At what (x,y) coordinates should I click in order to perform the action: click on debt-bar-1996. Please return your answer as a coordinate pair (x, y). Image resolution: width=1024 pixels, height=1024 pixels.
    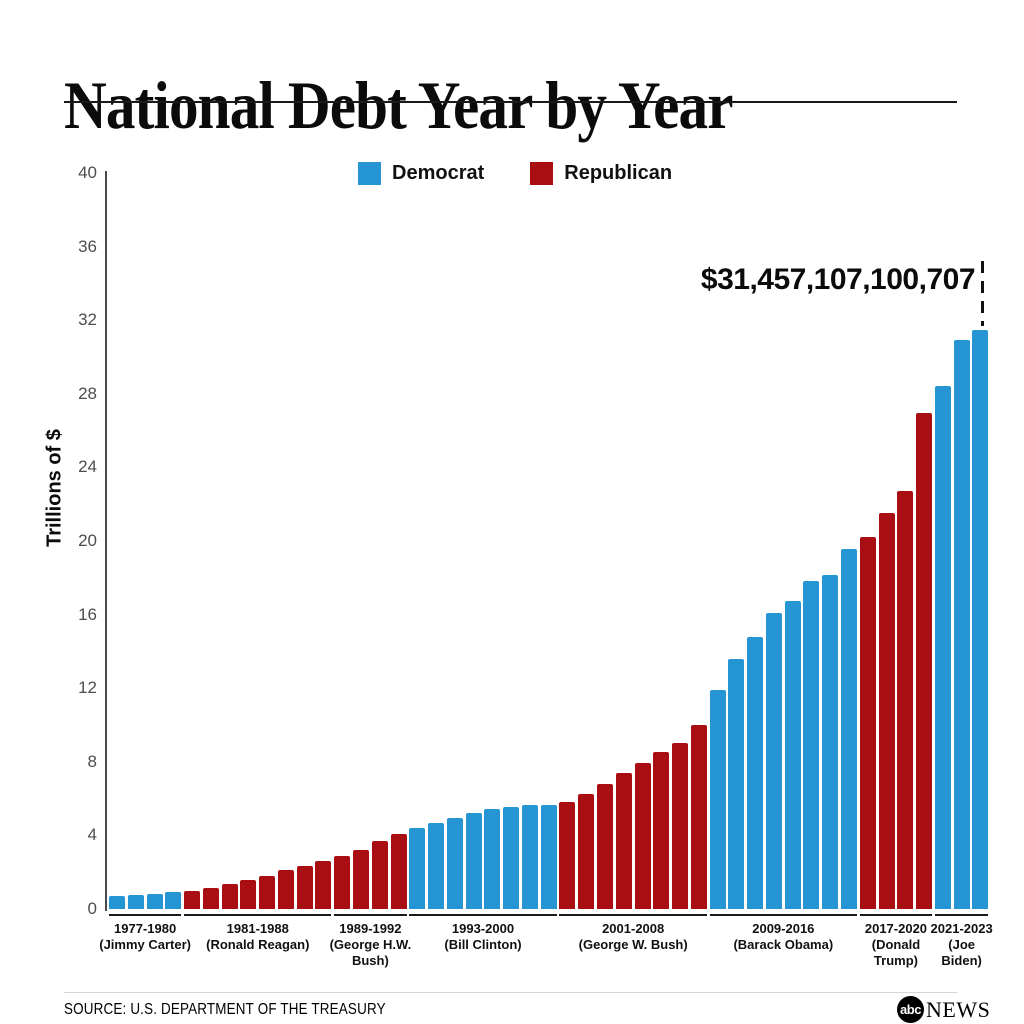
    Looking at the image, I should click on (473, 860).